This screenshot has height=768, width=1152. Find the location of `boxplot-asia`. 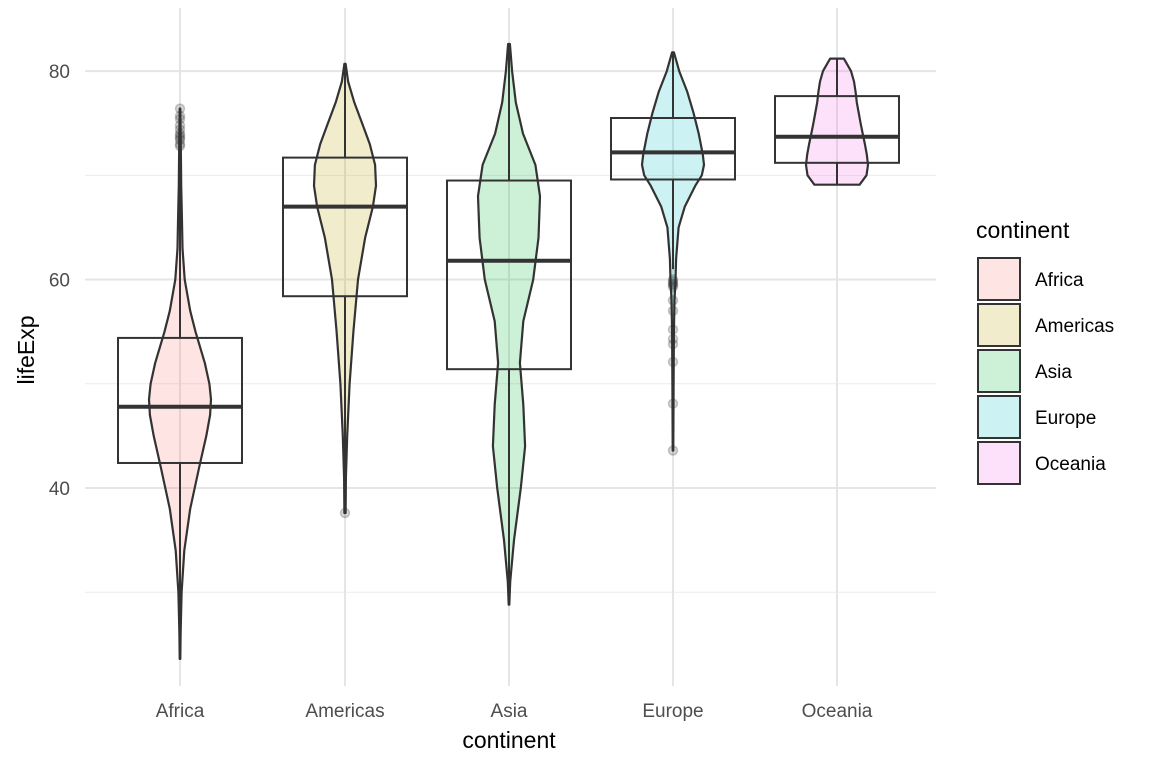

boxplot-asia is located at coordinates (509, 324).